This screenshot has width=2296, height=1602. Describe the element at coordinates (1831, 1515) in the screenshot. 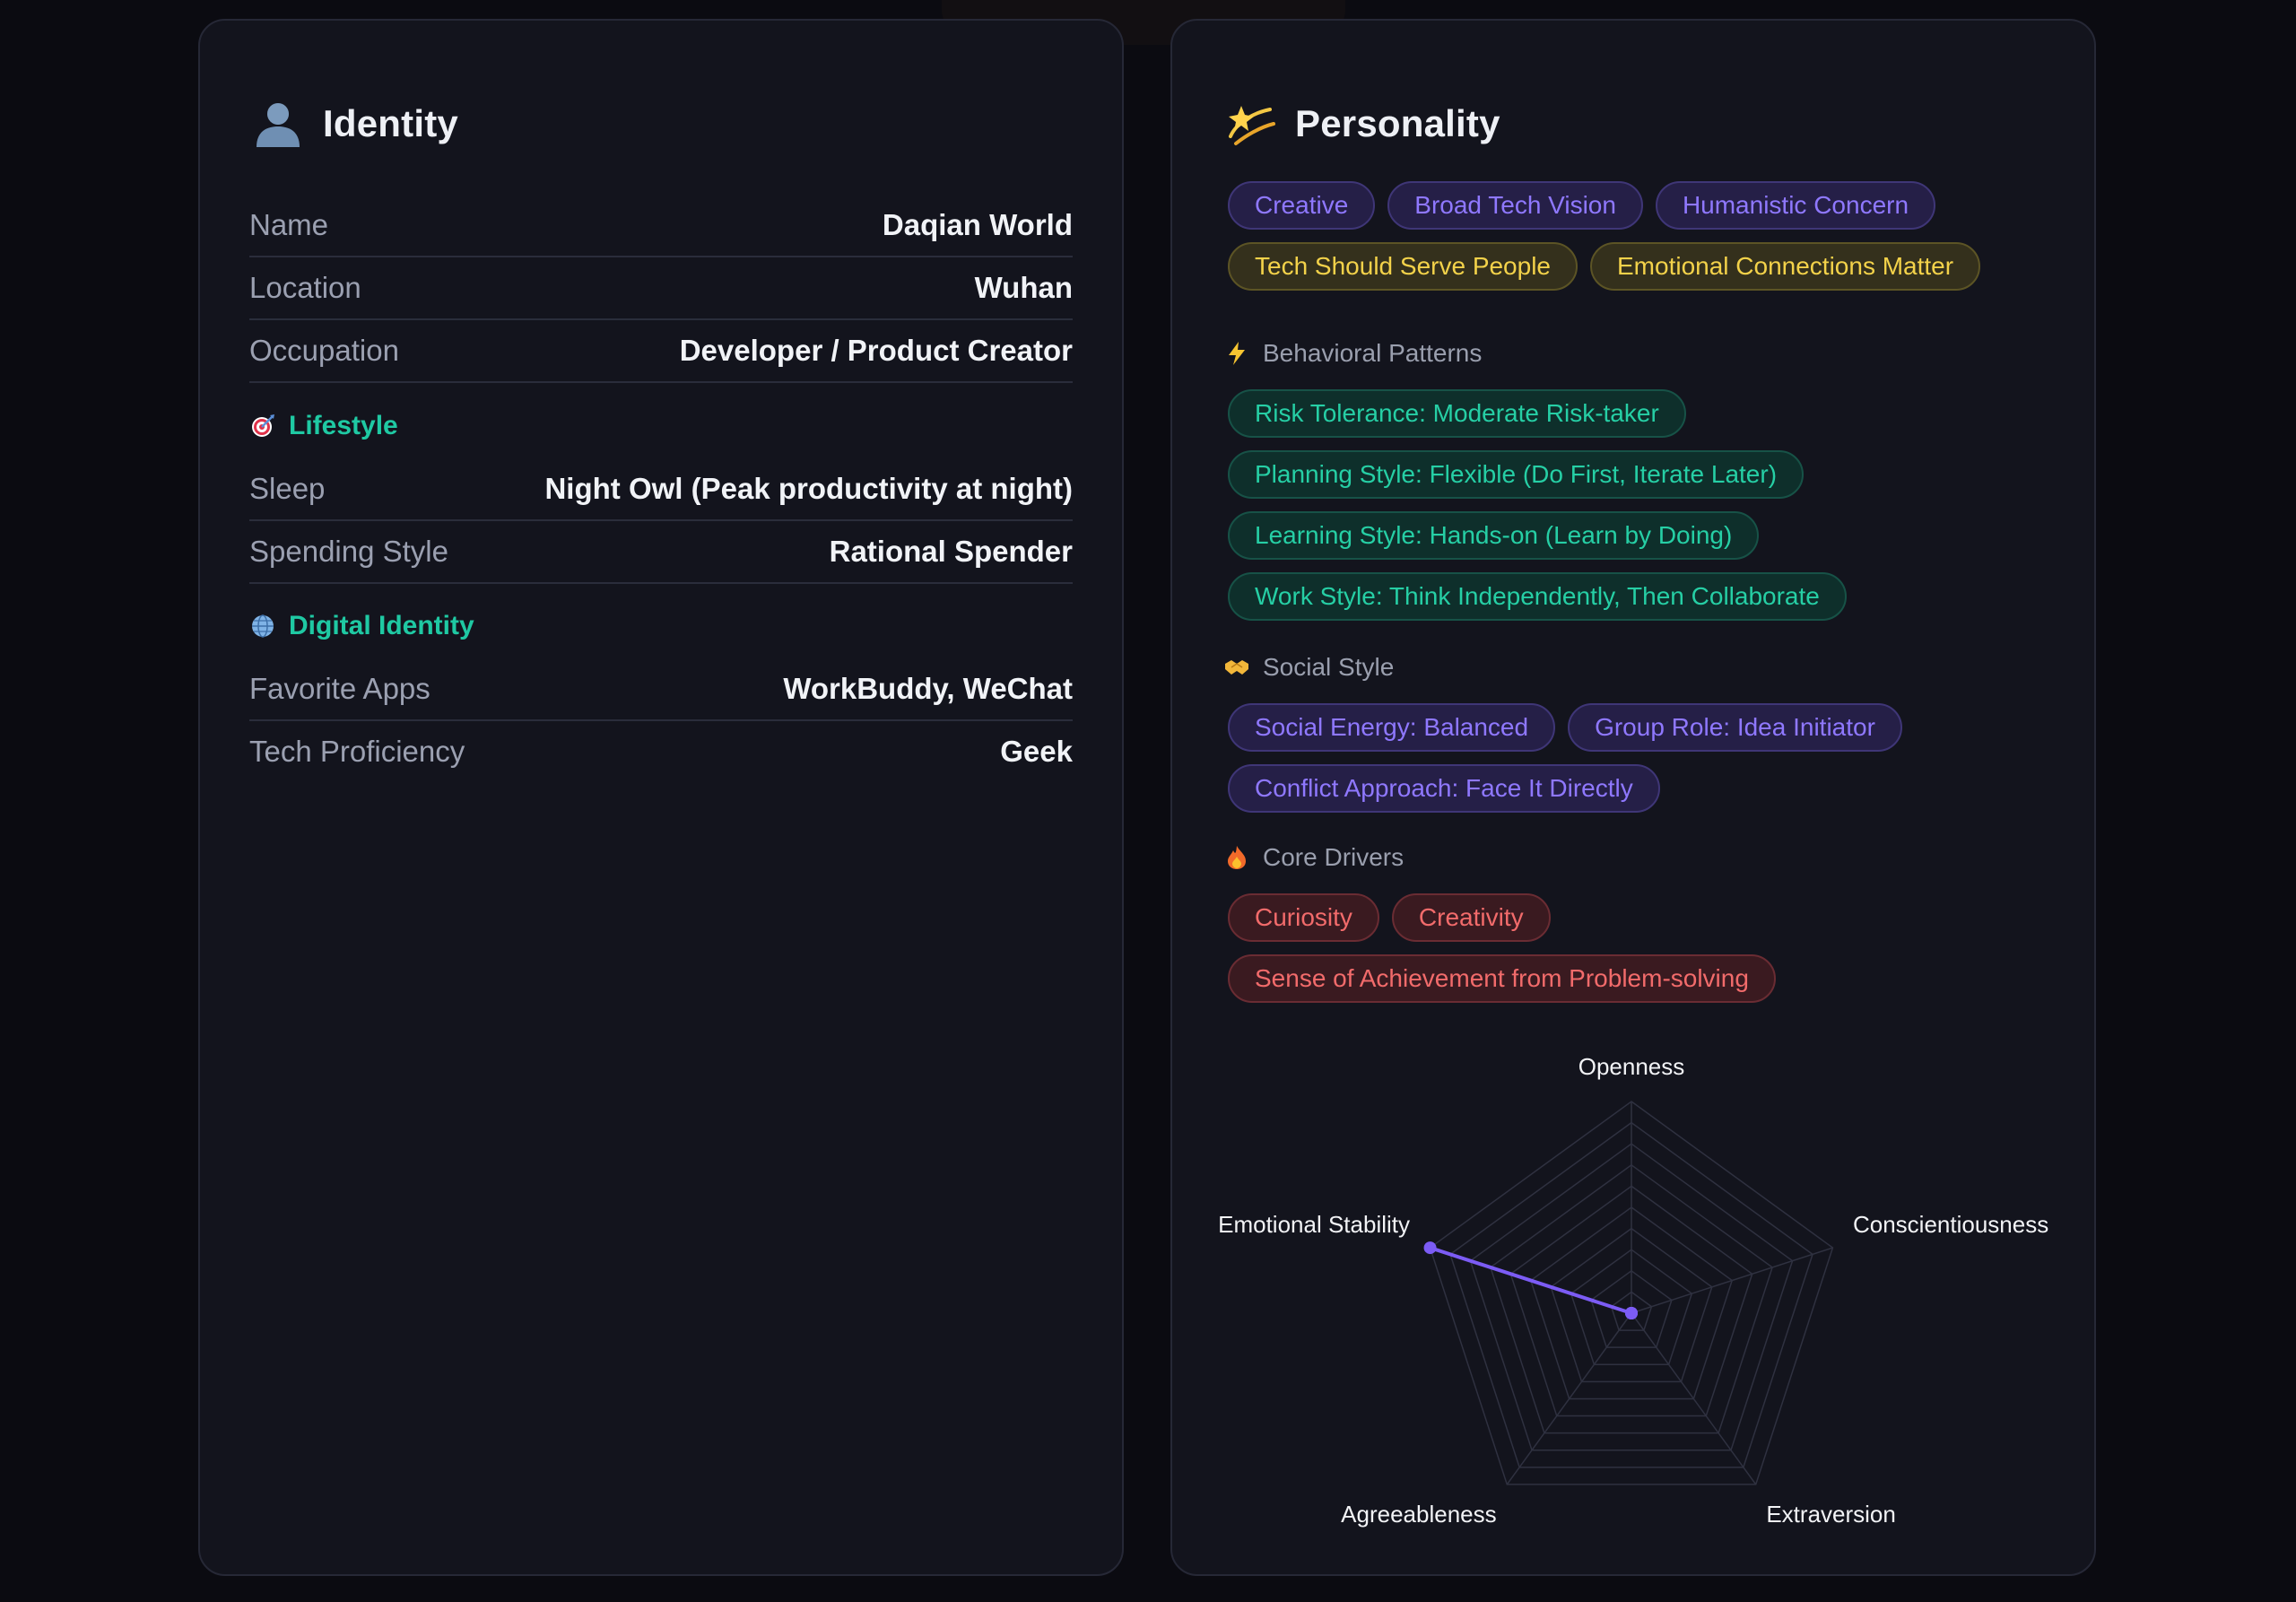

I see `radar-axis-label: Extraversion` at that location.